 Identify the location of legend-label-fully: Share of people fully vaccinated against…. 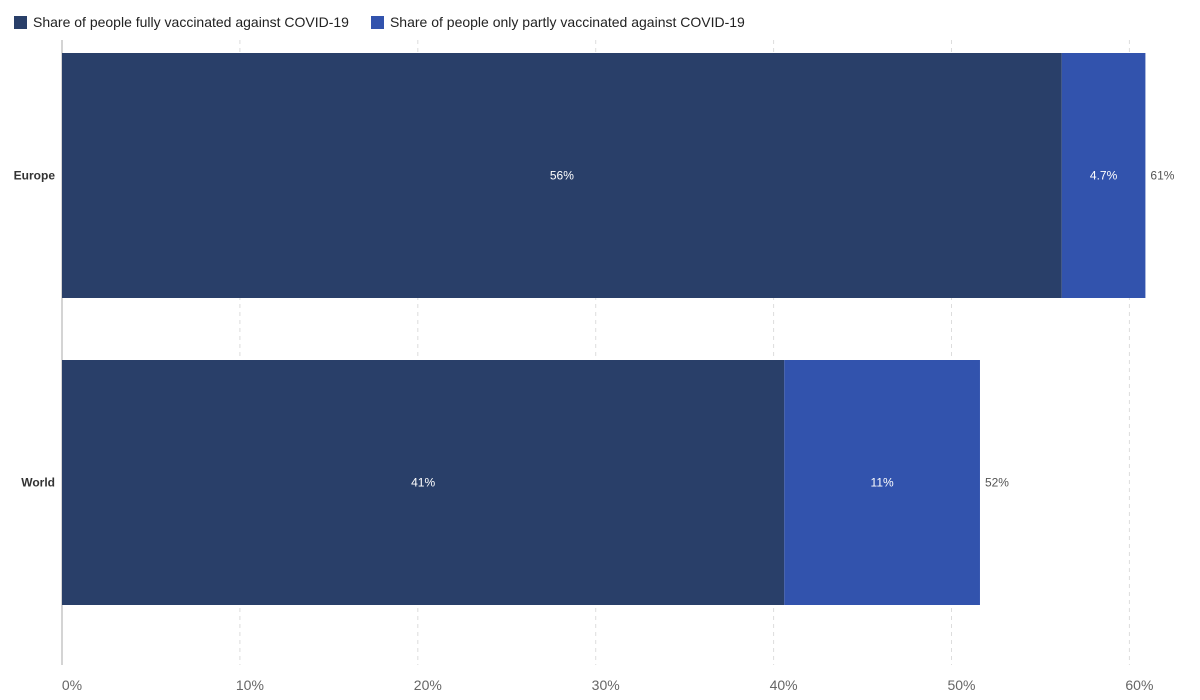
(191, 22).